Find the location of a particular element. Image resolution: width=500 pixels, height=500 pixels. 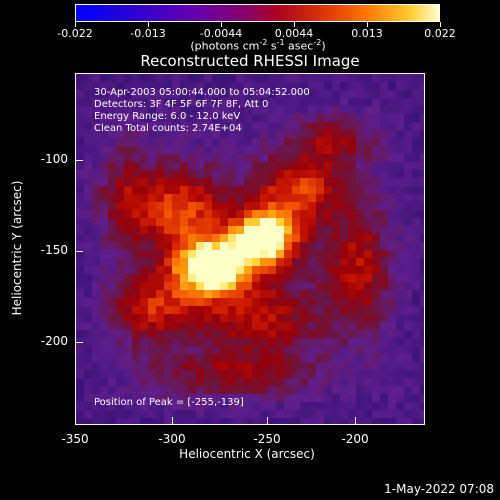

colorbar-tick-label: -0.0044 is located at coordinates (221, 33).